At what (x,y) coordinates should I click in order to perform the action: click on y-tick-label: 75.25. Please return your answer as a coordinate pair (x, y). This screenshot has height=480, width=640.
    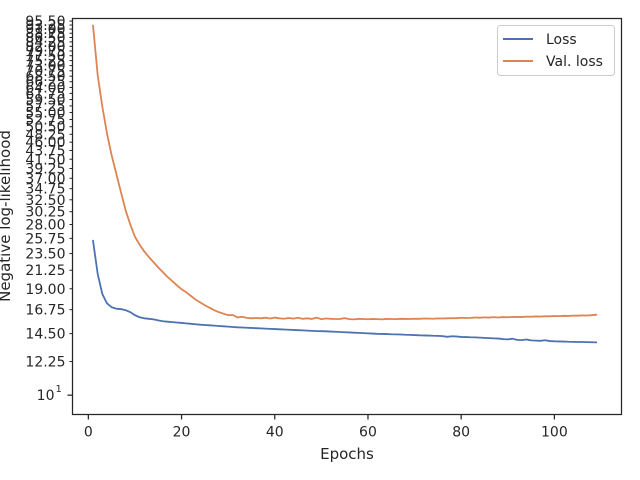
    Looking at the image, I should click on (45, 62).